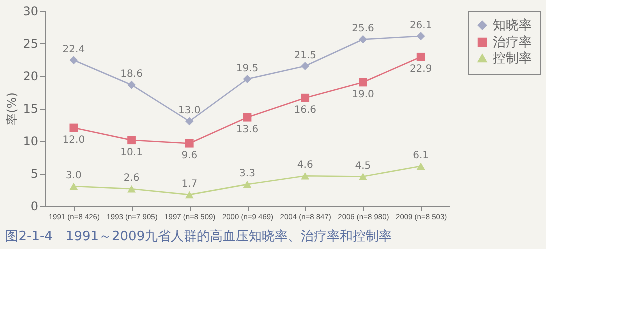 This screenshot has height=324, width=640. I want to click on data-label: 3.3, so click(248, 174).